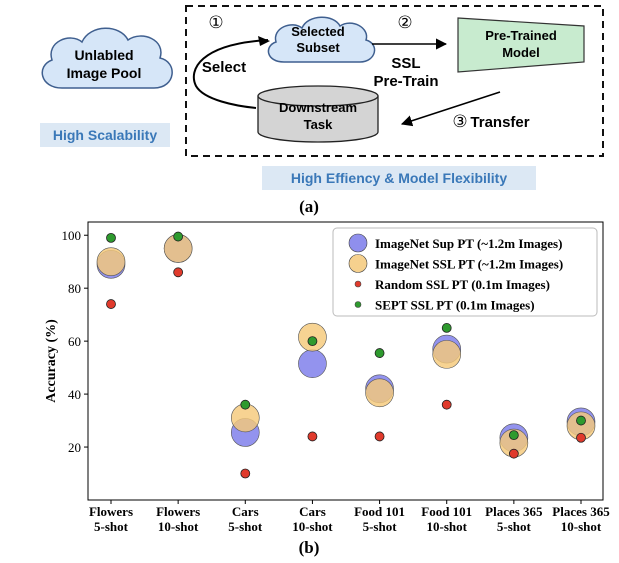 The image size is (619, 563). Describe the element at coordinates (468, 243) in the screenshot. I see `legend-label: ImageNet Sup PT (~1.2m Images)` at that location.